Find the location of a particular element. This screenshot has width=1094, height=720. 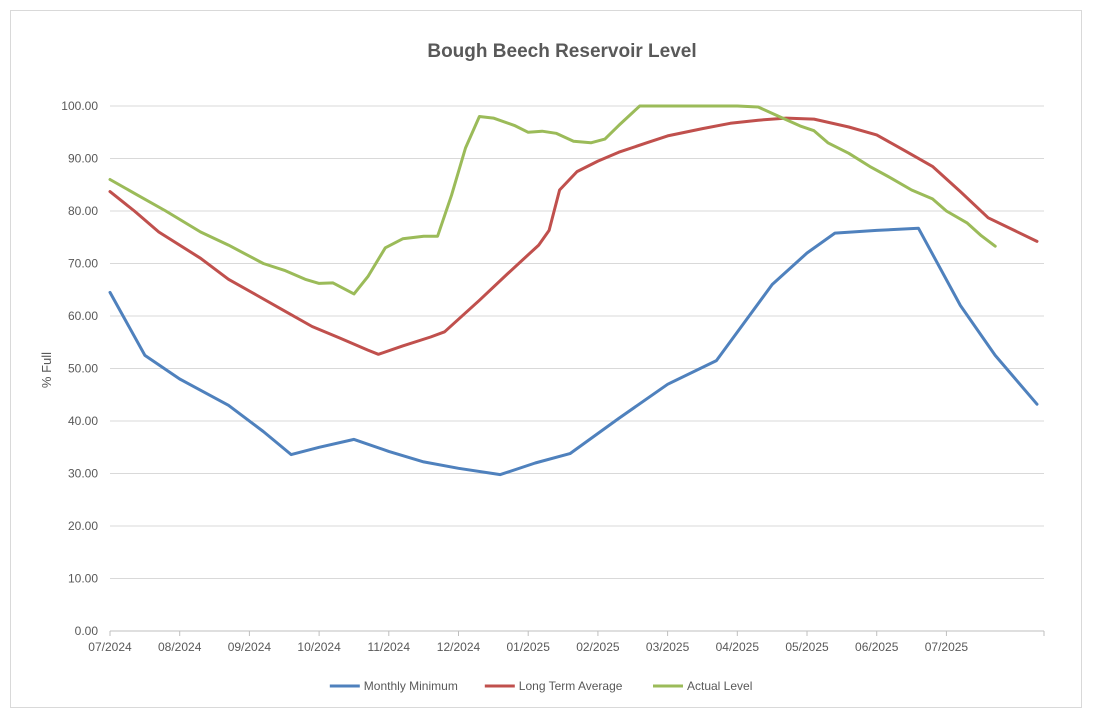

x-tick-label: 12/2024 is located at coordinates (459, 647).